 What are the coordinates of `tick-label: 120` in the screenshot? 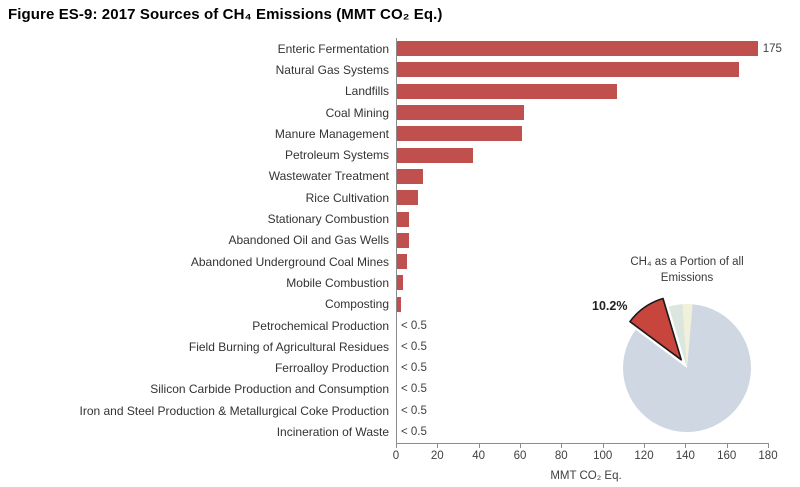 It's located at (644, 456).